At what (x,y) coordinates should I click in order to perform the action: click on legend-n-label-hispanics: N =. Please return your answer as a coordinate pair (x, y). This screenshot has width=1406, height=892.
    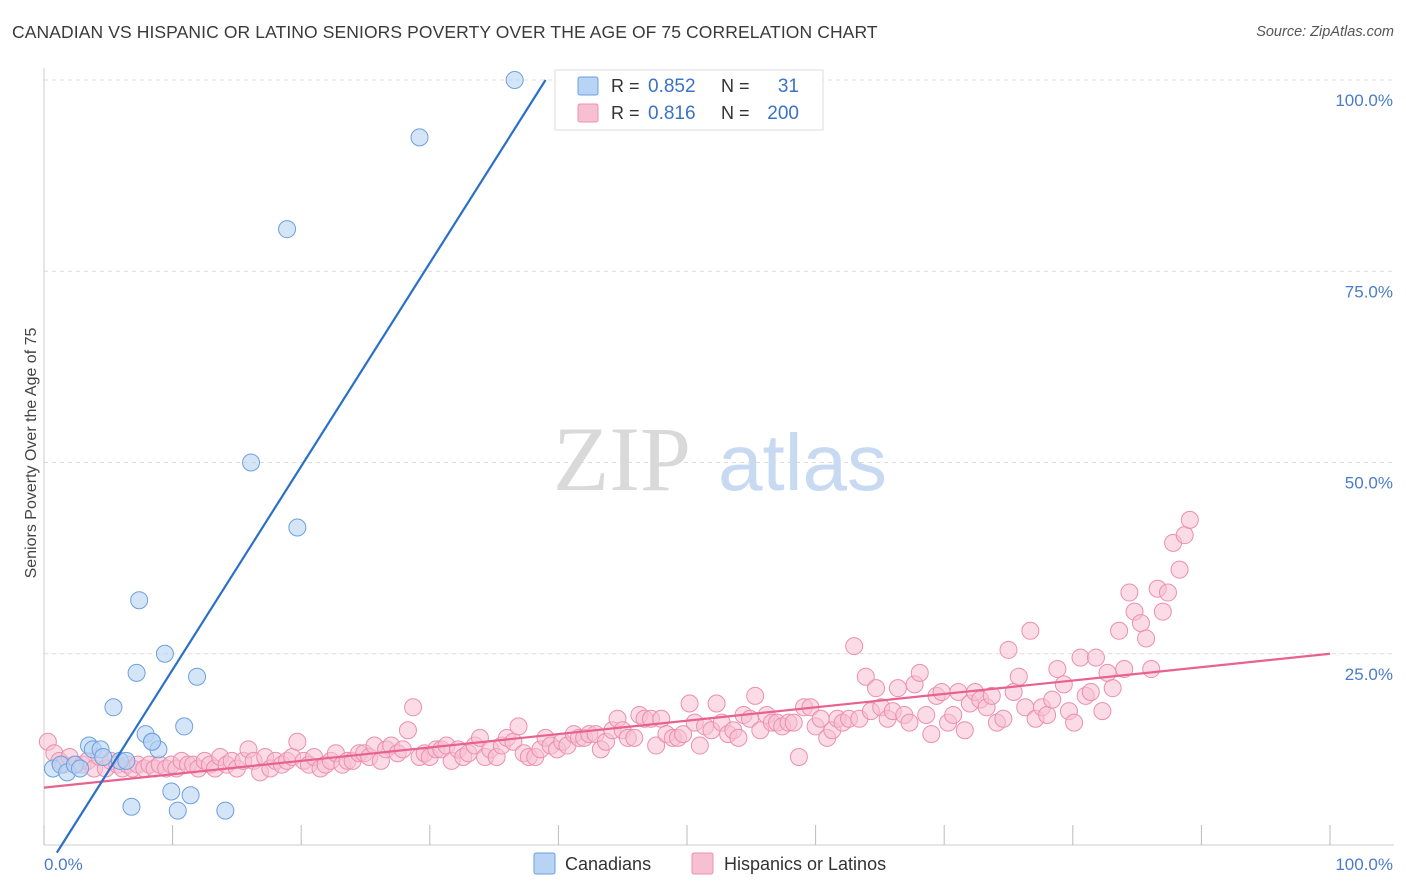
    Looking at the image, I should click on (735, 113).